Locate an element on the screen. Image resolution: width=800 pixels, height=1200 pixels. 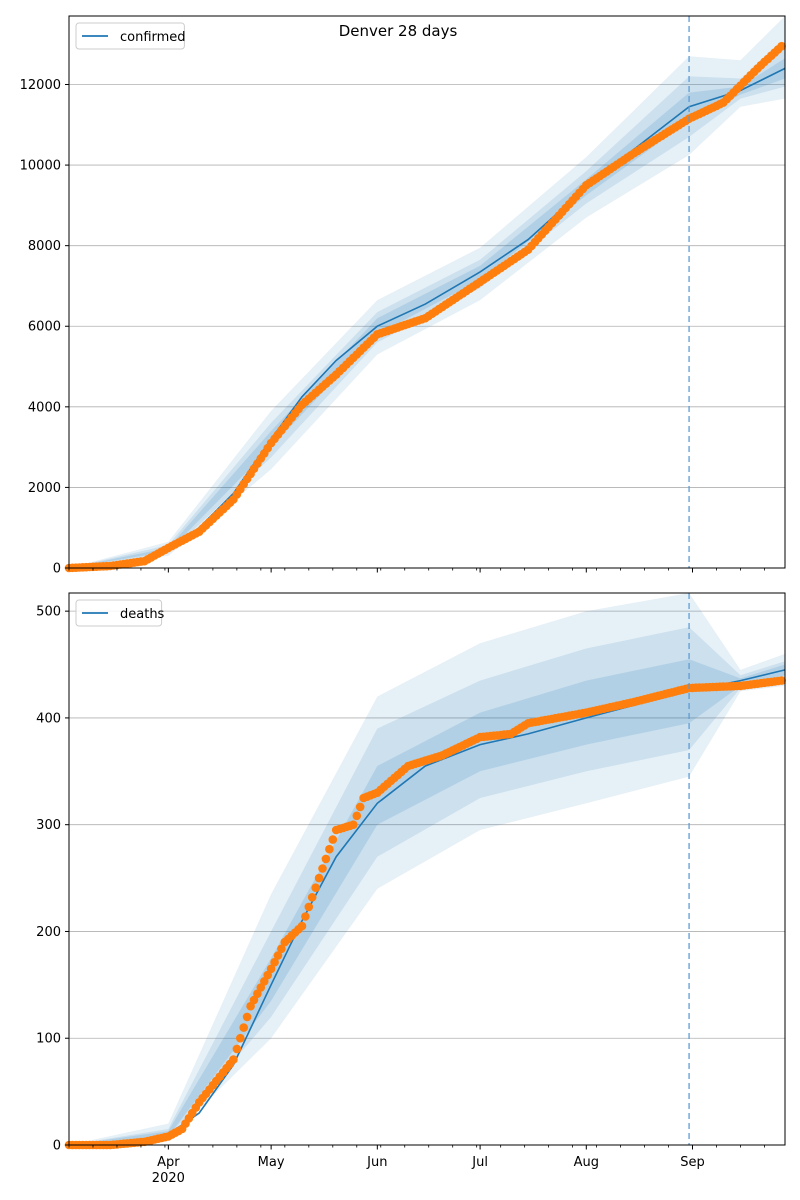
legend: deaths is located at coordinates (120, 613).